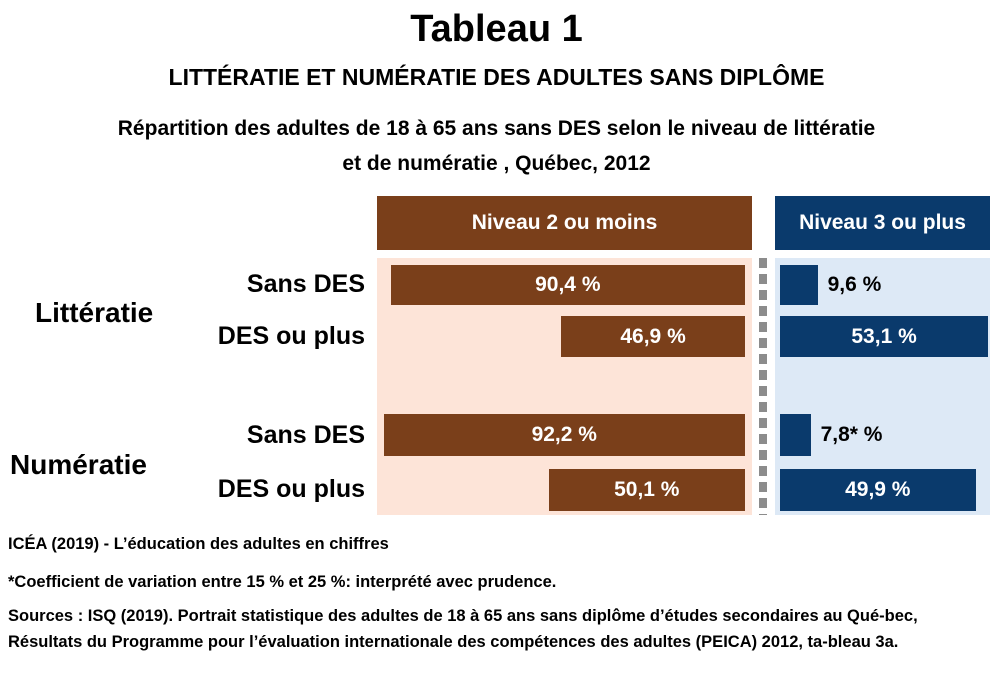  I want to click on bar-value-label: 90,4 %, so click(568, 284).